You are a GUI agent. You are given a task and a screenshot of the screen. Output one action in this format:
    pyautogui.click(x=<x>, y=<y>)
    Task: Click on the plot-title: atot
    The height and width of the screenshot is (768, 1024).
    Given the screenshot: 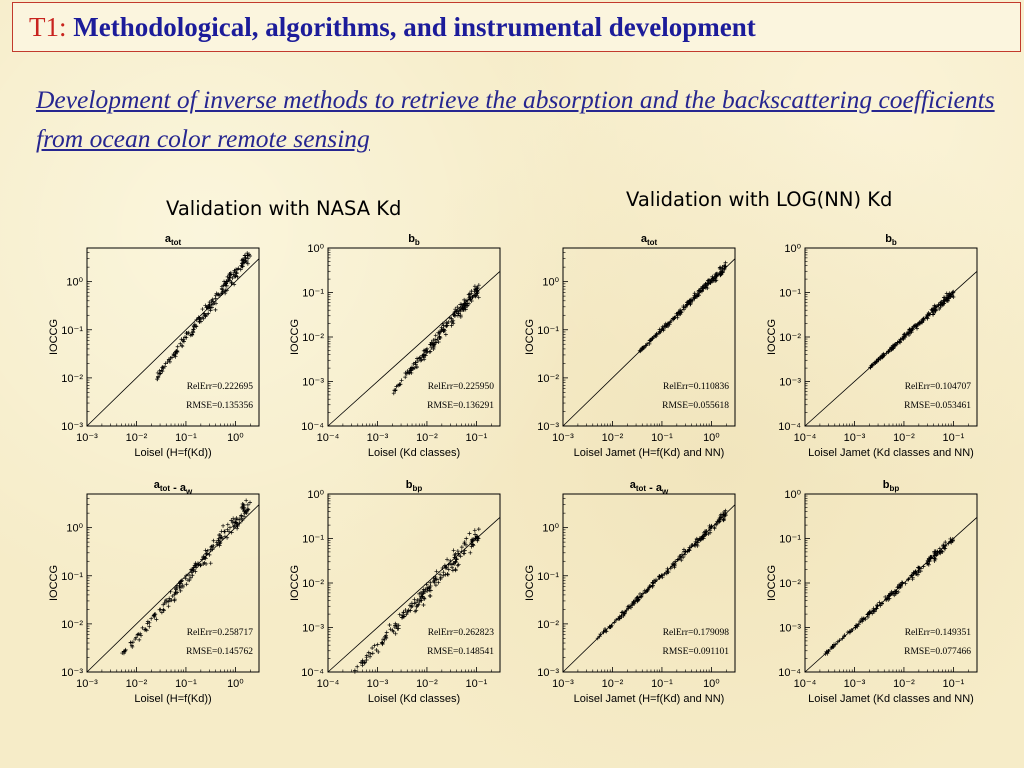 What is the action you would take?
    pyautogui.click(x=173, y=240)
    